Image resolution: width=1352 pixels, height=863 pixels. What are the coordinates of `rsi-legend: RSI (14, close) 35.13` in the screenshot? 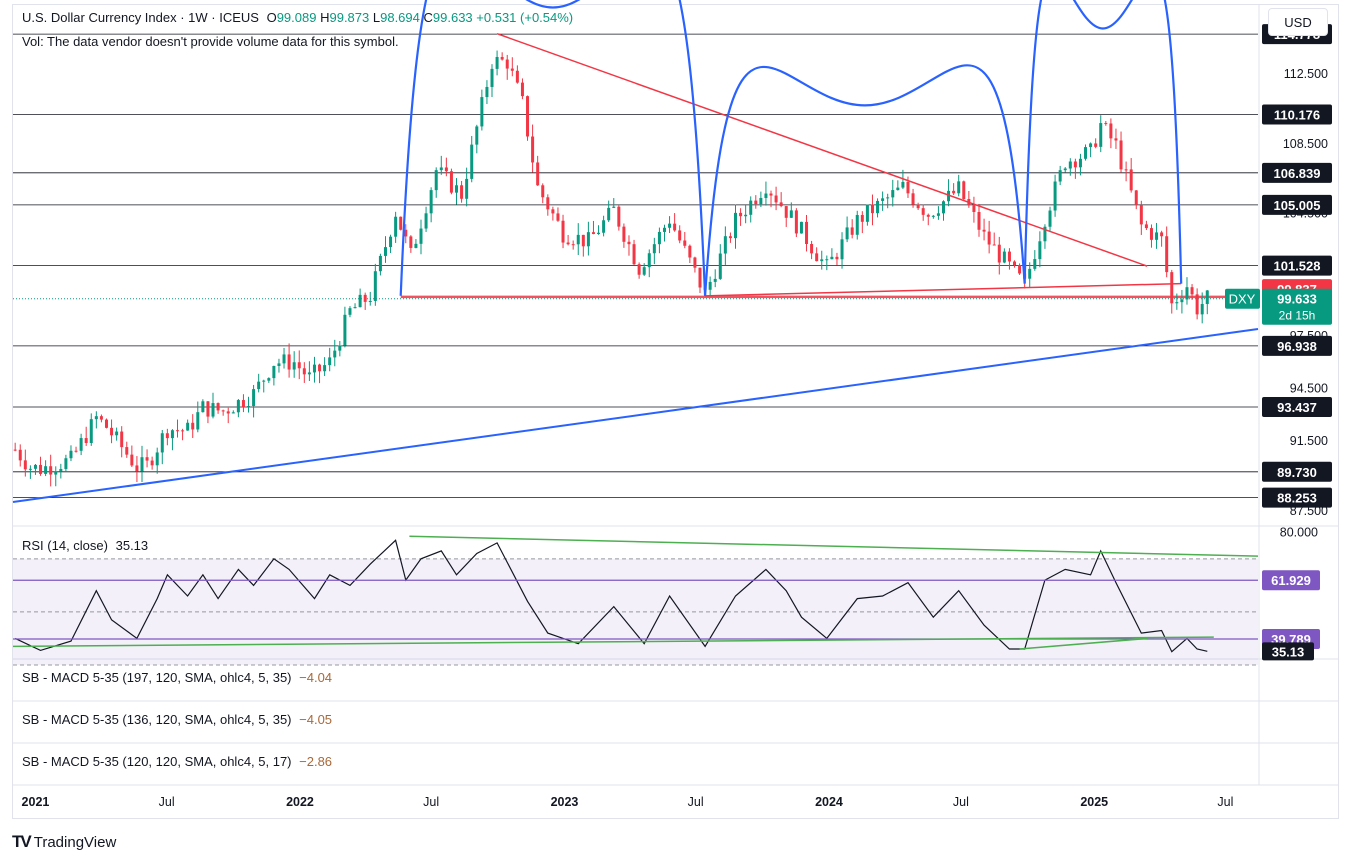 It's located at (85, 545).